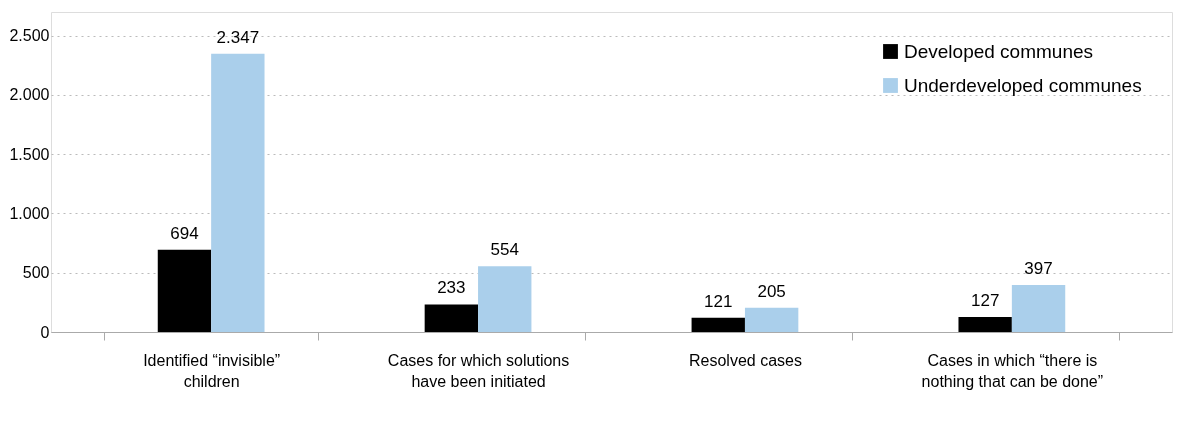 This screenshot has height=439, width=1192. I want to click on data-label: 554, so click(504, 250).